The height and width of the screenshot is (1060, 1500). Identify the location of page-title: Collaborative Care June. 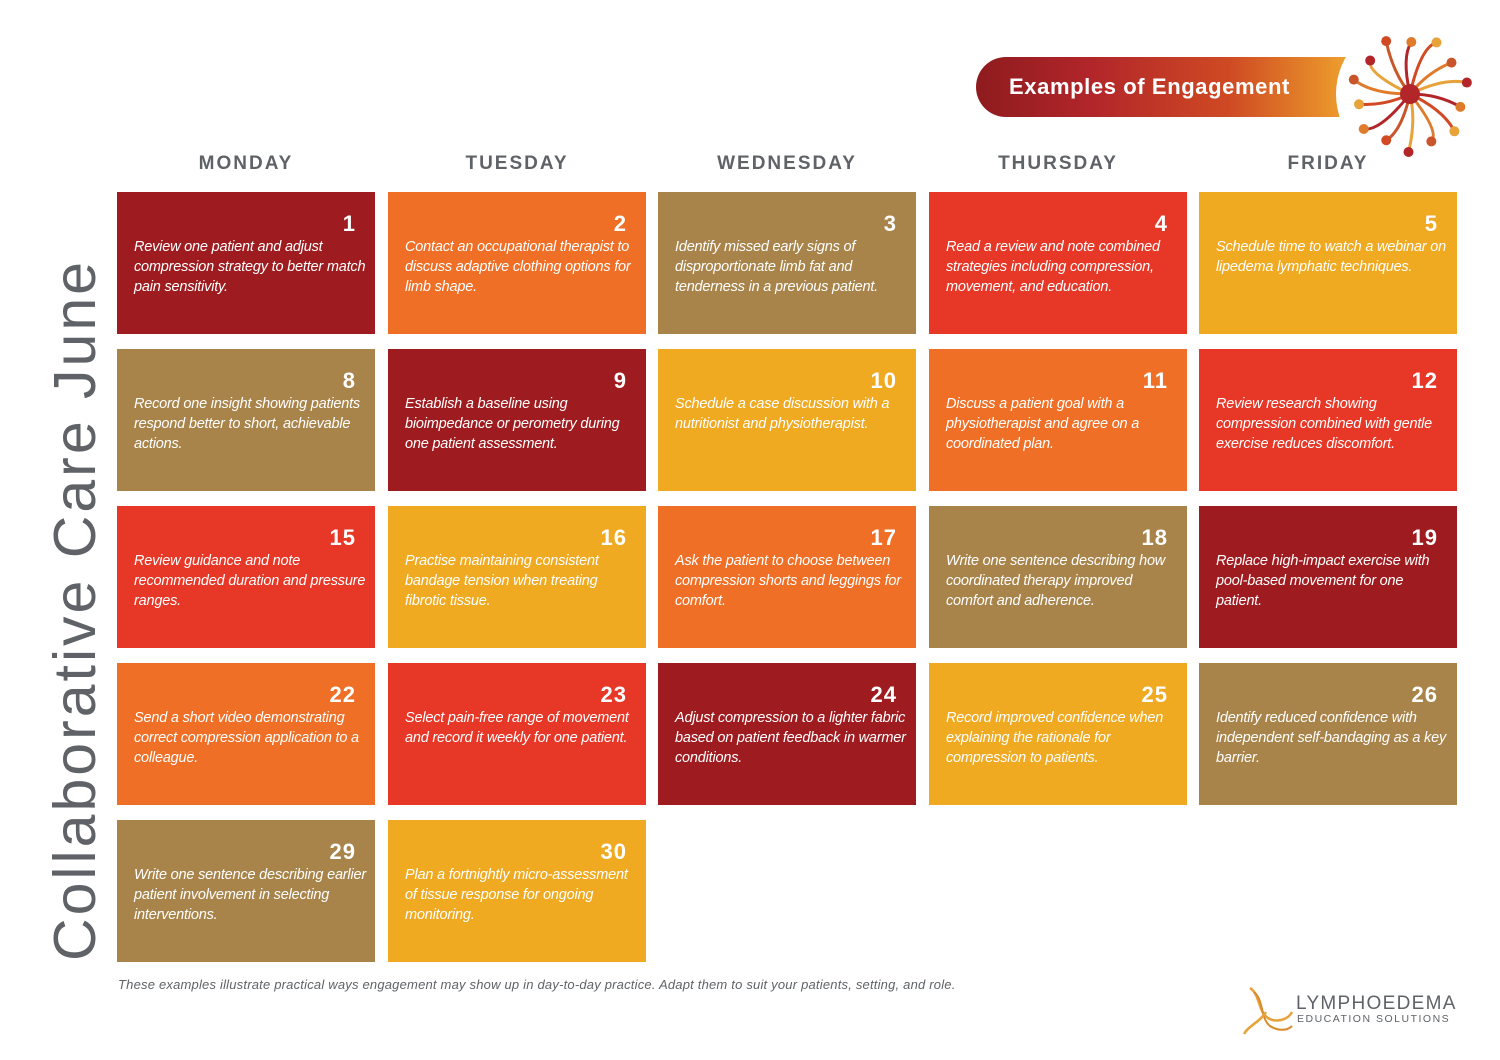
(75, 610).